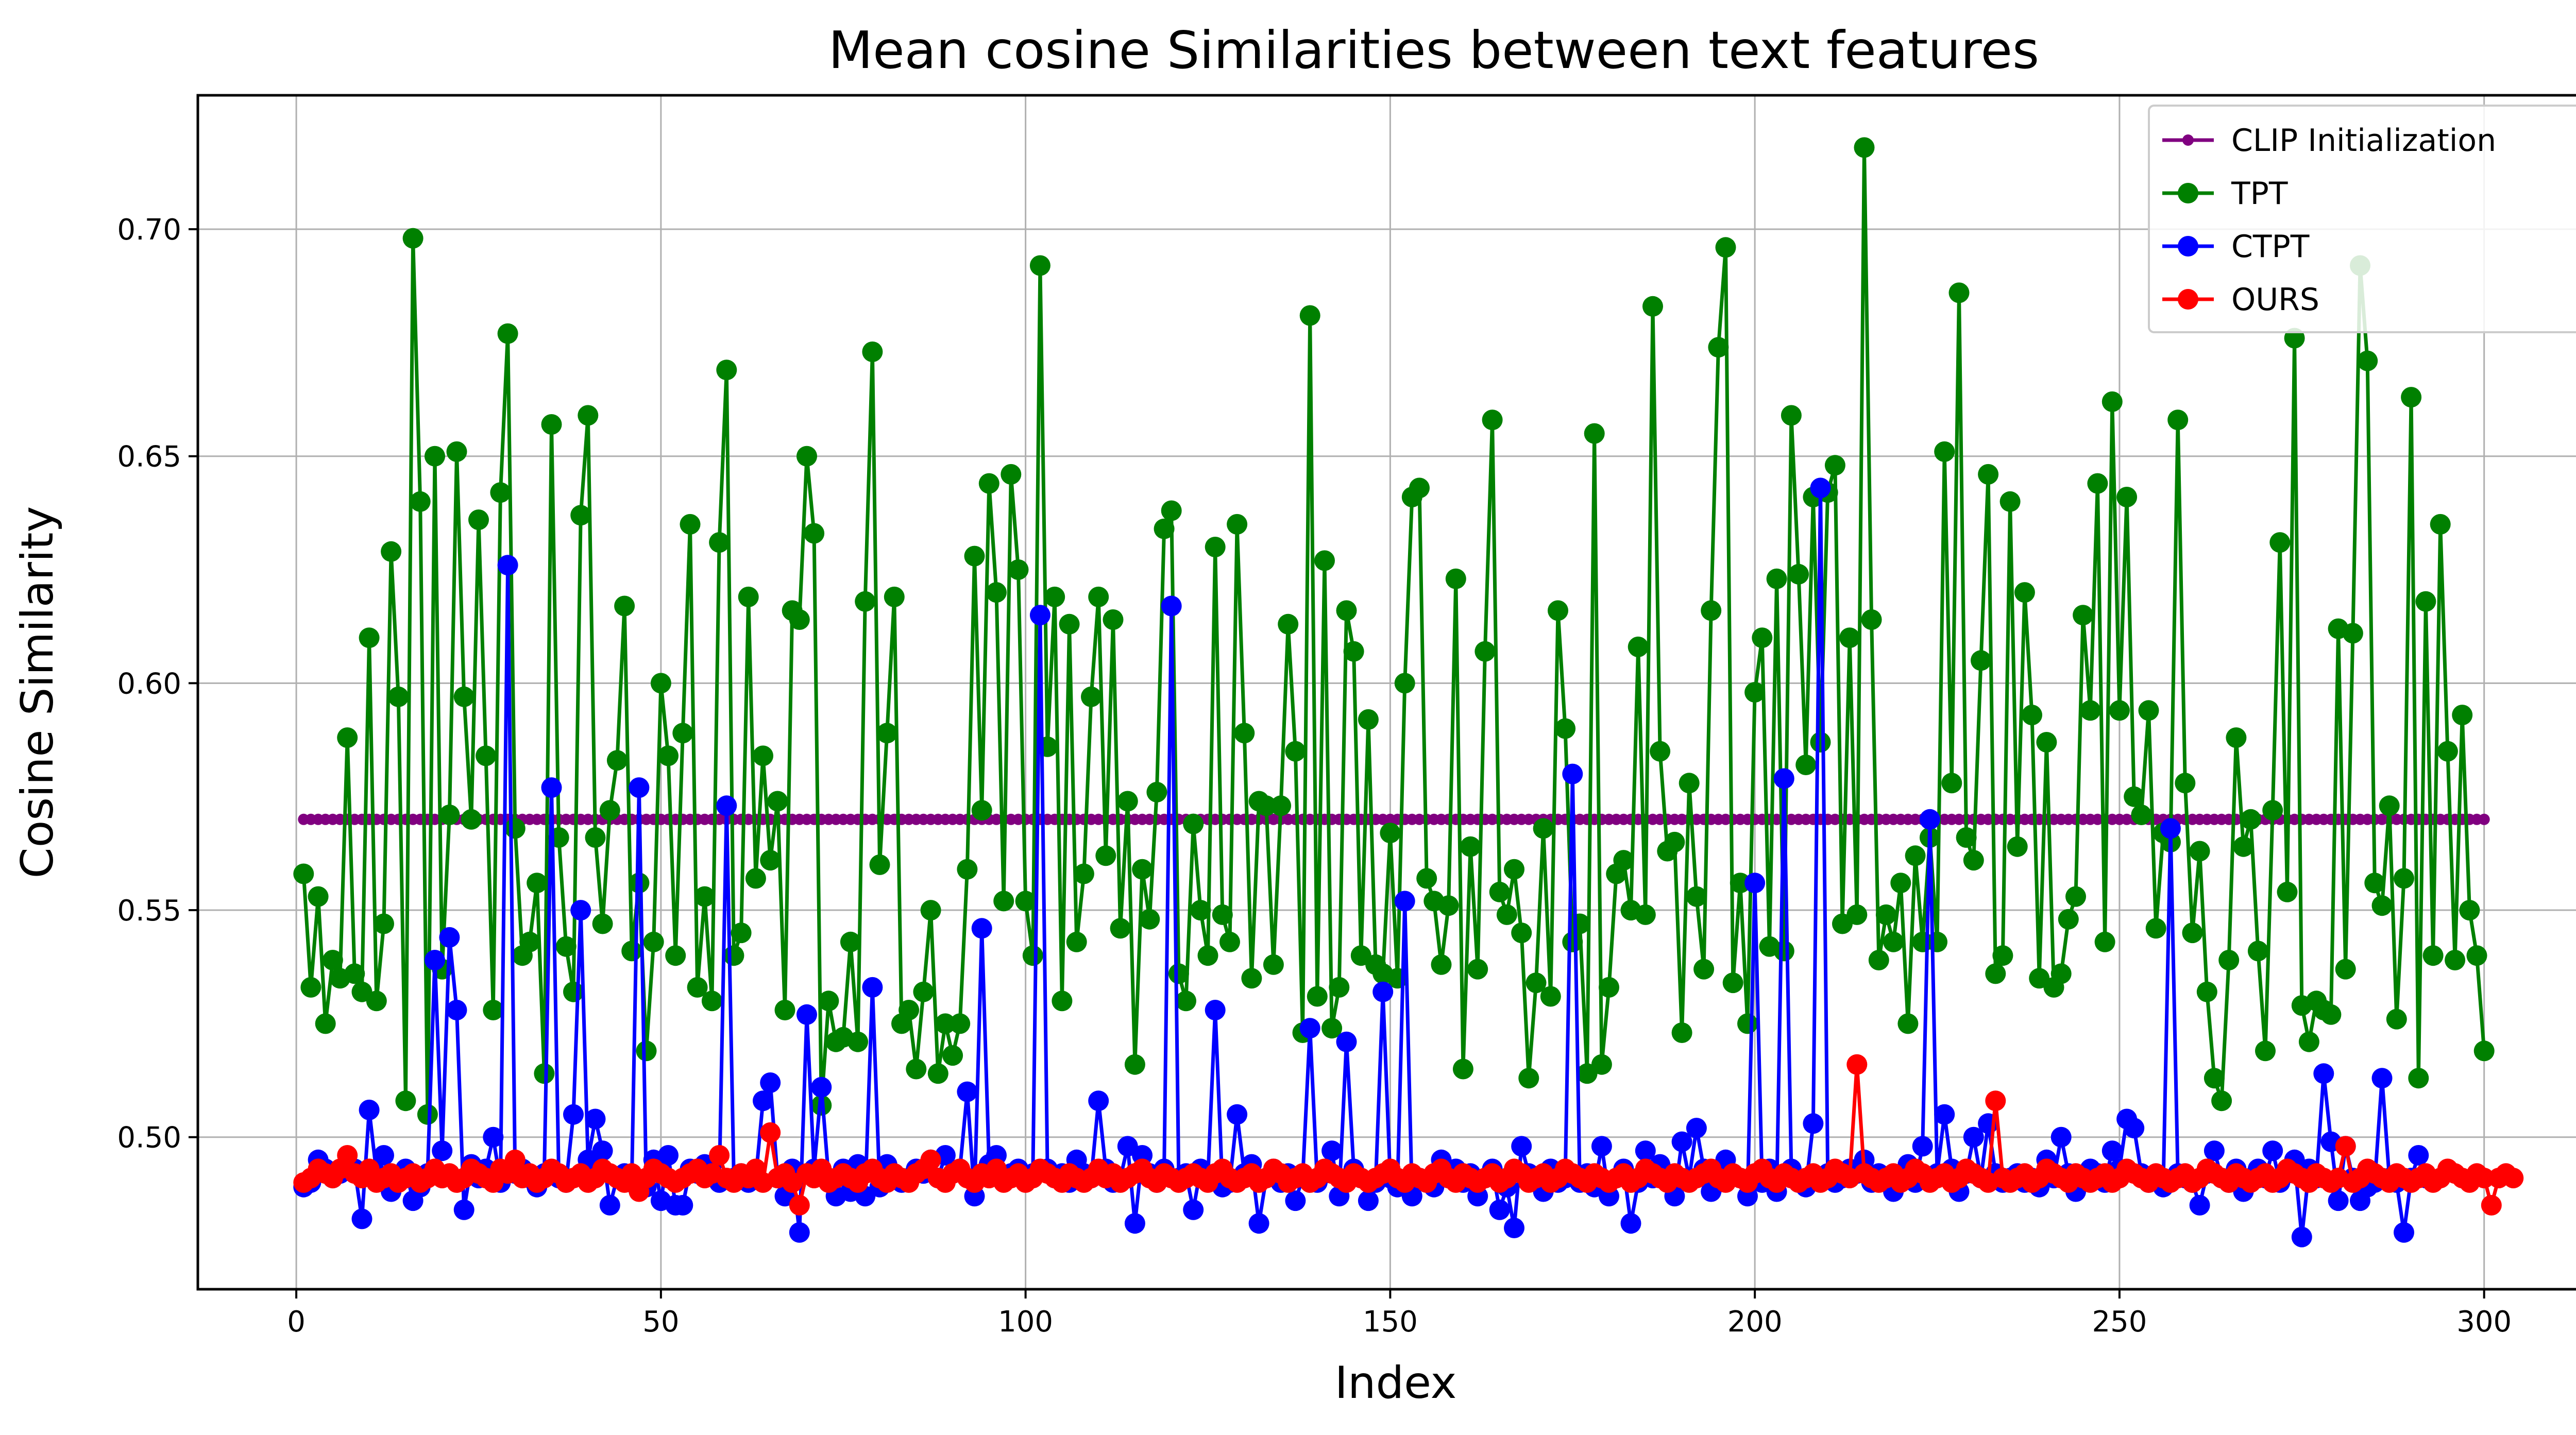 Image resolution: width=2576 pixels, height=1435 pixels. What do you see at coordinates (2259, 194) in the screenshot?
I see `legend-label: TPT` at bounding box center [2259, 194].